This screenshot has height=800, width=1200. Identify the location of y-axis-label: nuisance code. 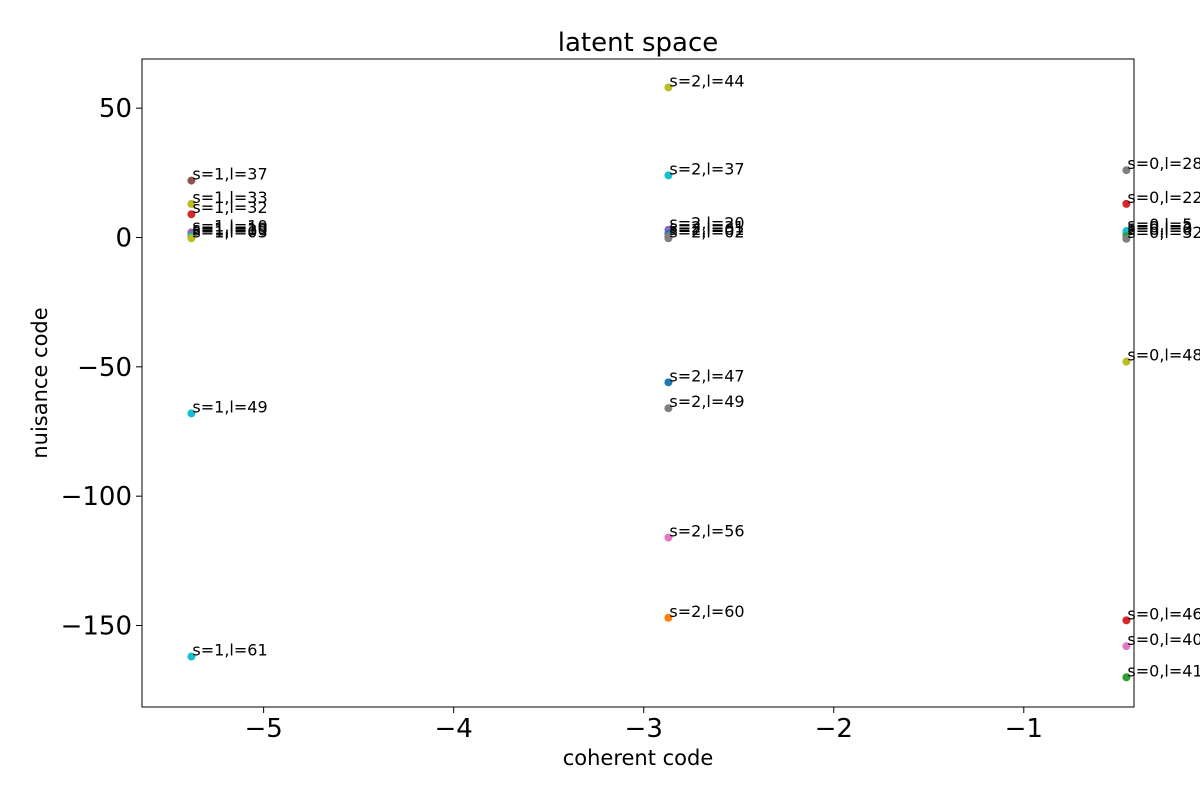
(40, 382).